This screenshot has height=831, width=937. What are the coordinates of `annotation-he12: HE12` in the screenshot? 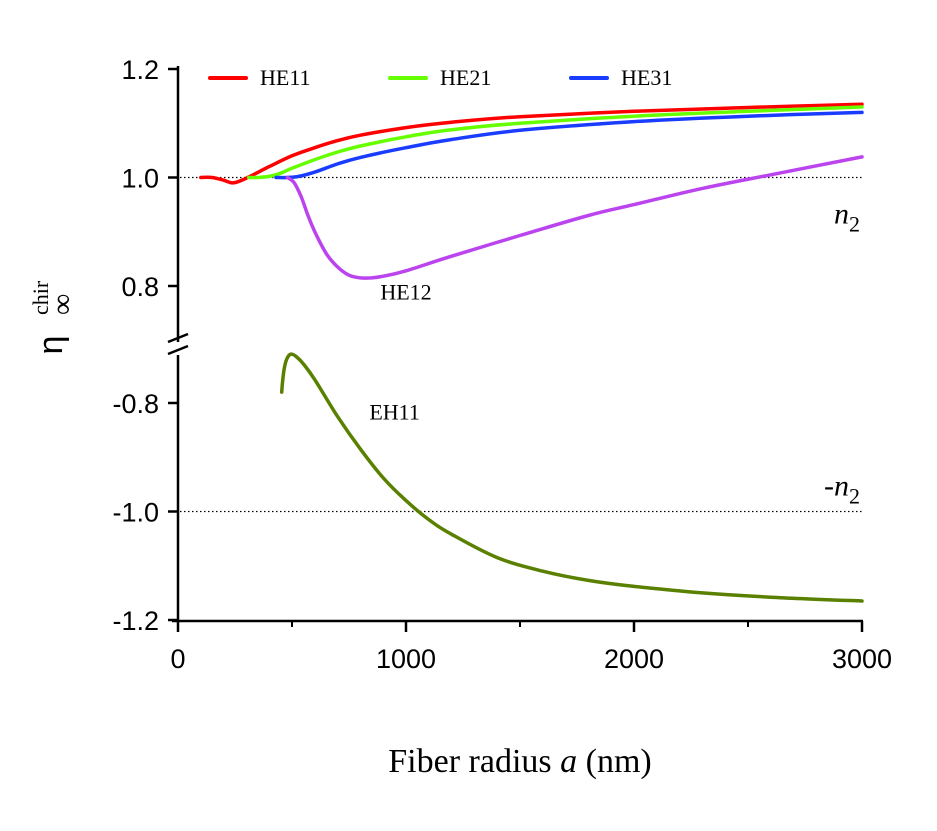 It's located at (405, 292).